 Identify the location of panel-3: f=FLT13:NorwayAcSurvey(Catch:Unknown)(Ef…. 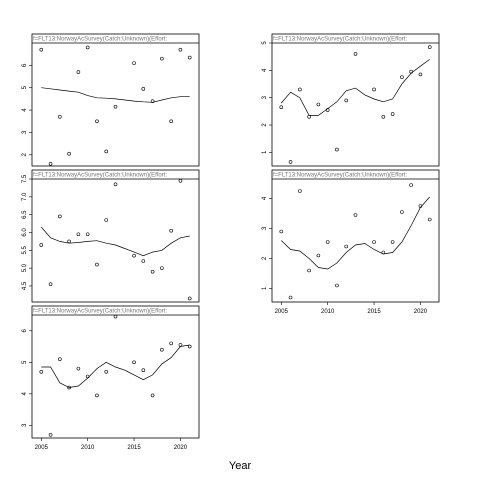
(111, 236).